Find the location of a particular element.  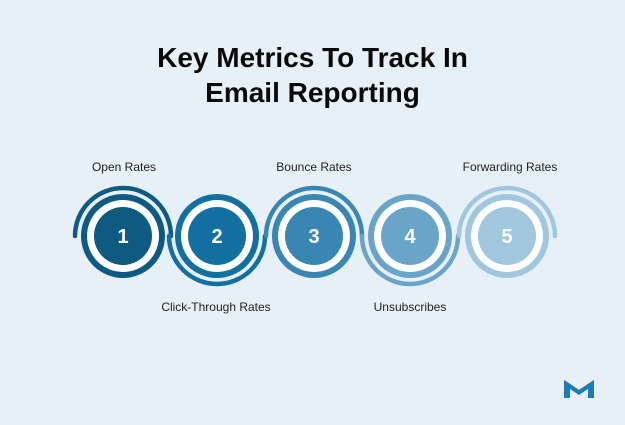

step-1: 1 is located at coordinates (123, 231).